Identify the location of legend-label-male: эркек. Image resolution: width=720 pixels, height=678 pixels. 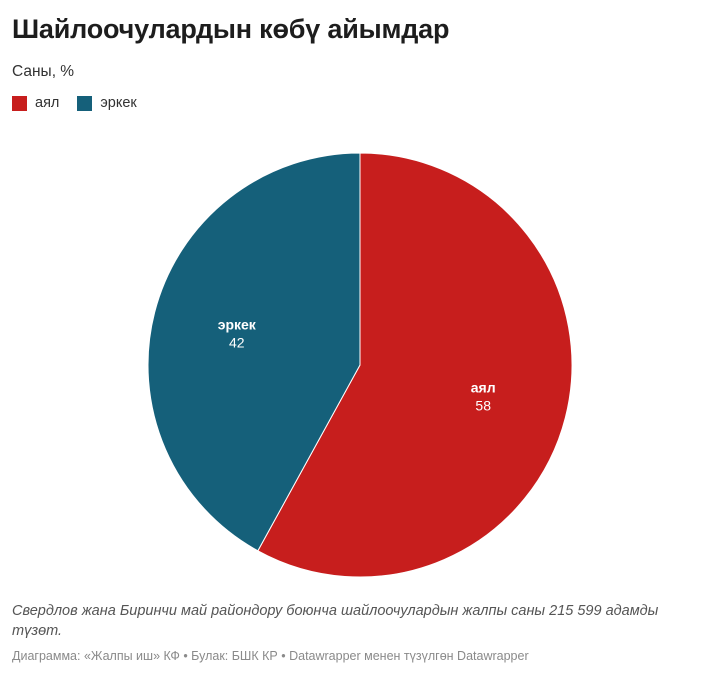
(118, 103).